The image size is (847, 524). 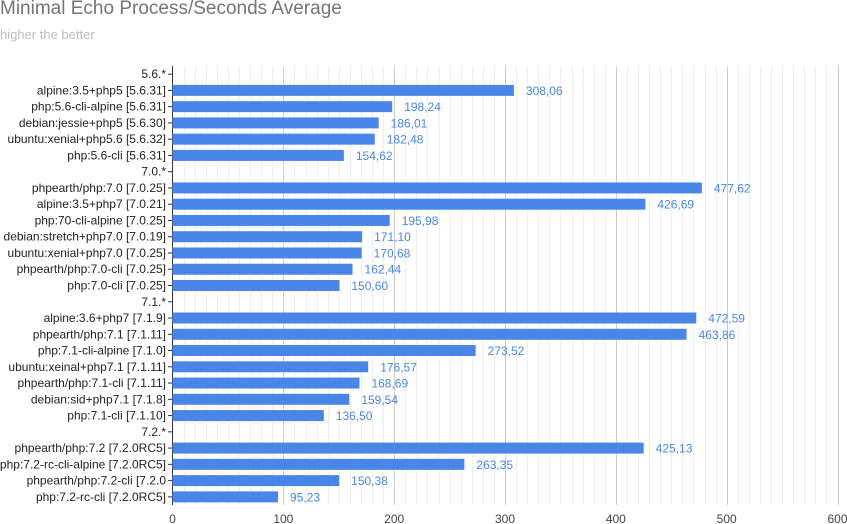 What do you see at coordinates (732, 188) in the screenshot?
I see `data-label: 477,62` at bounding box center [732, 188].